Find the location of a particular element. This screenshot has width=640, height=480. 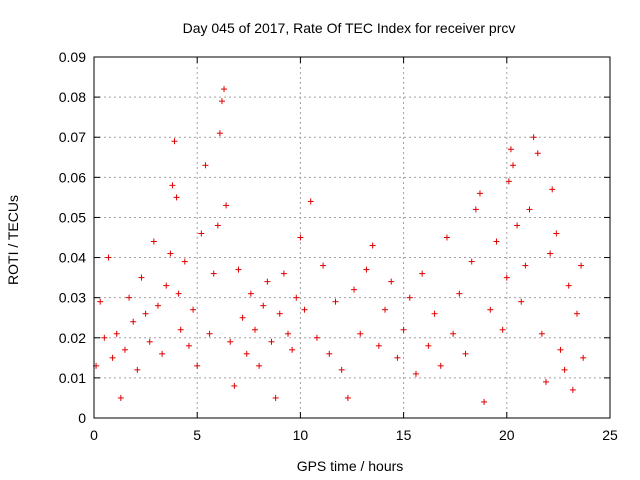

y-tick-label: 0.08 is located at coordinates (72, 97).